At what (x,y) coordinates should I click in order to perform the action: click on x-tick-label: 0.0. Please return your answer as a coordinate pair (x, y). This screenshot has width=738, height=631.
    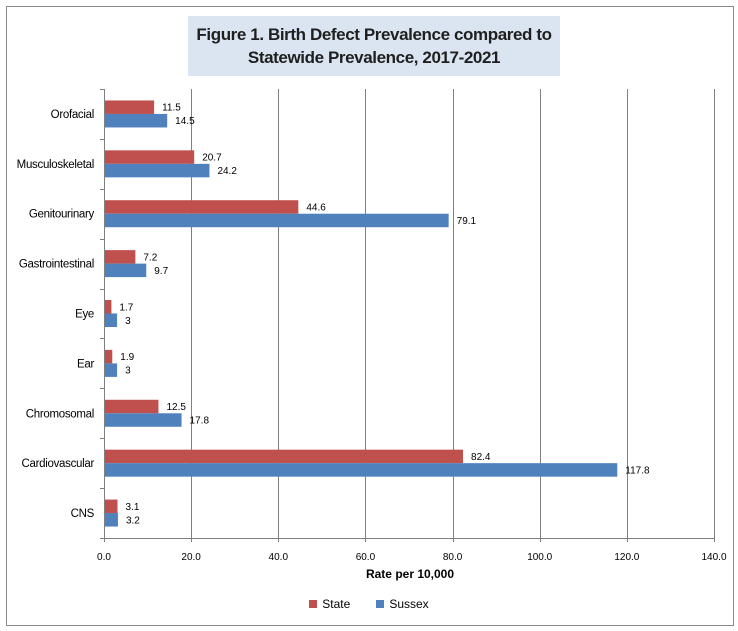
    Looking at the image, I should click on (104, 557).